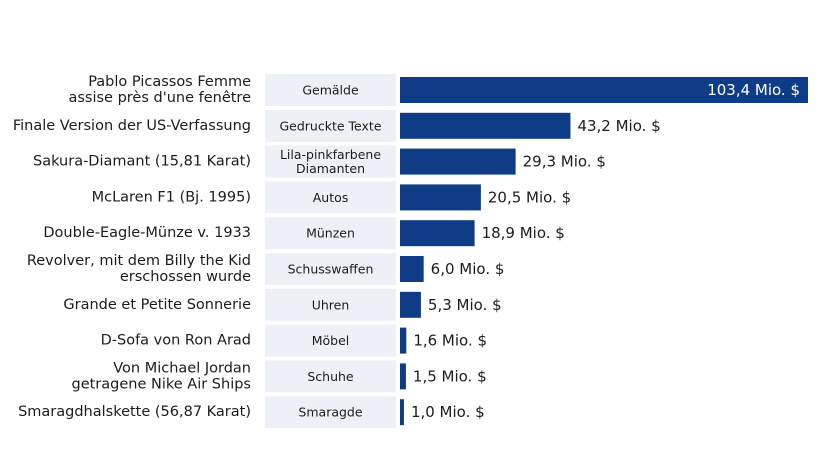 Image resolution: width=840 pixels, height=473 pixels. I want to click on category-label: Schusswaffen, so click(331, 269).